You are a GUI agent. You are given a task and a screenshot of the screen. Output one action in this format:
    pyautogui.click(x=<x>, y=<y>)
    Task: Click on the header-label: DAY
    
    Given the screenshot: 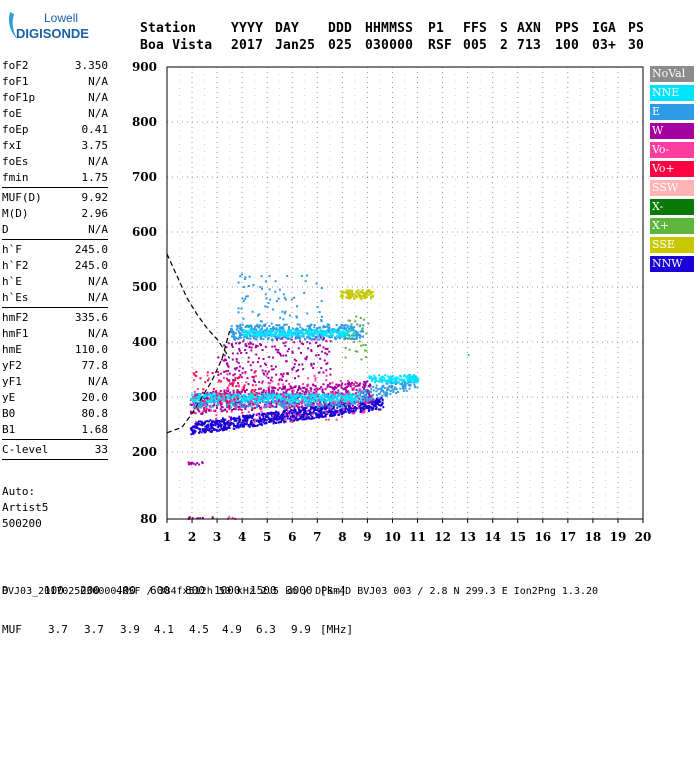 What is the action you would take?
    pyautogui.click(x=287, y=28)
    